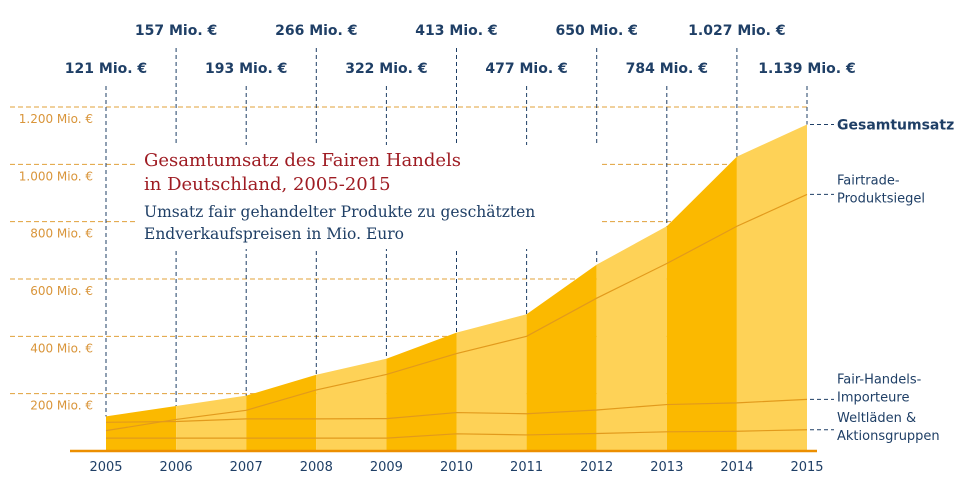 This screenshot has height=489, width=973. What do you see at coordinates (873, 397) in the screenshot?
I see `legend-label: Importeure` at bounding box center [873, 397].